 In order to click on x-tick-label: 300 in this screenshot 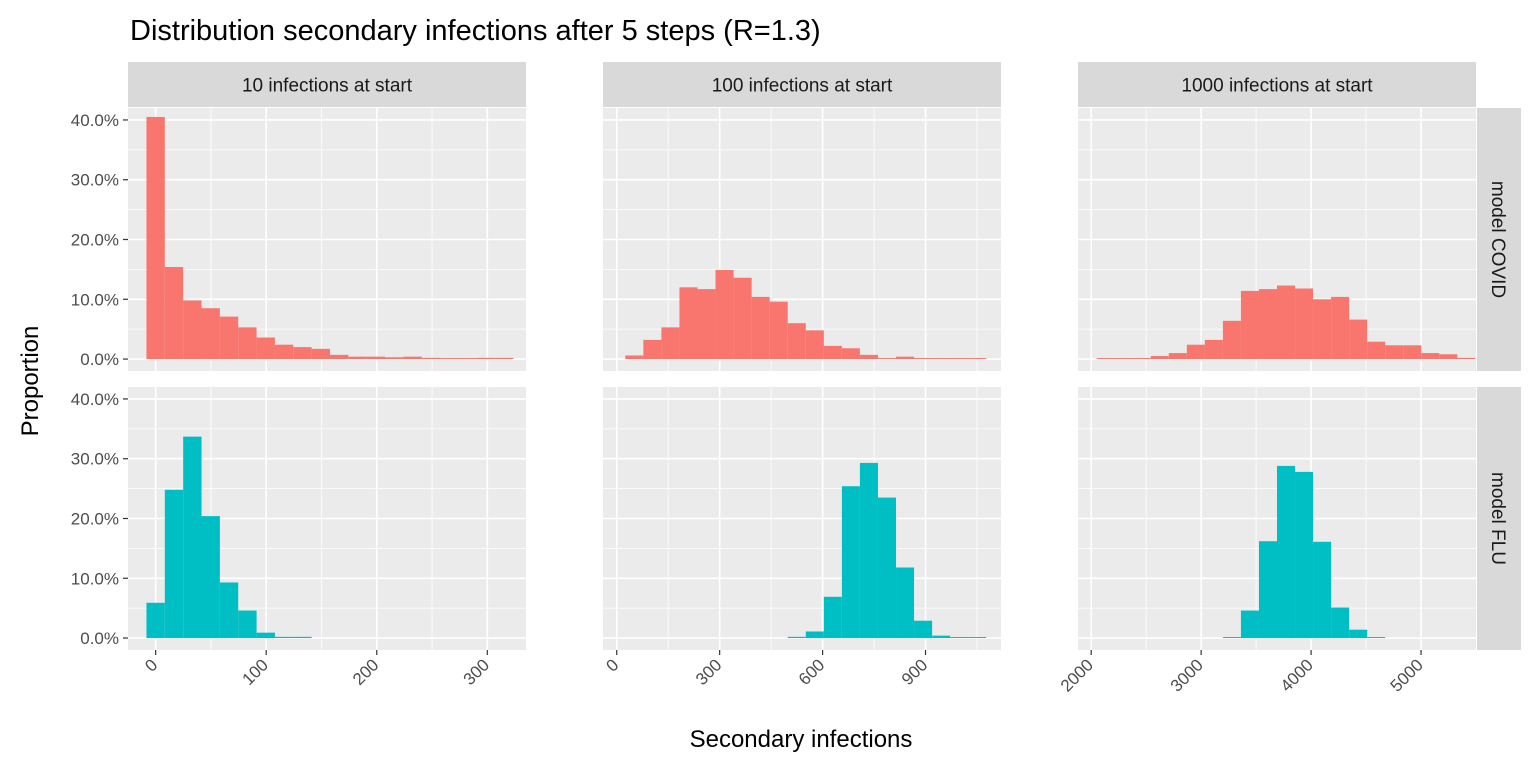, I will do `click(476, 671)`.